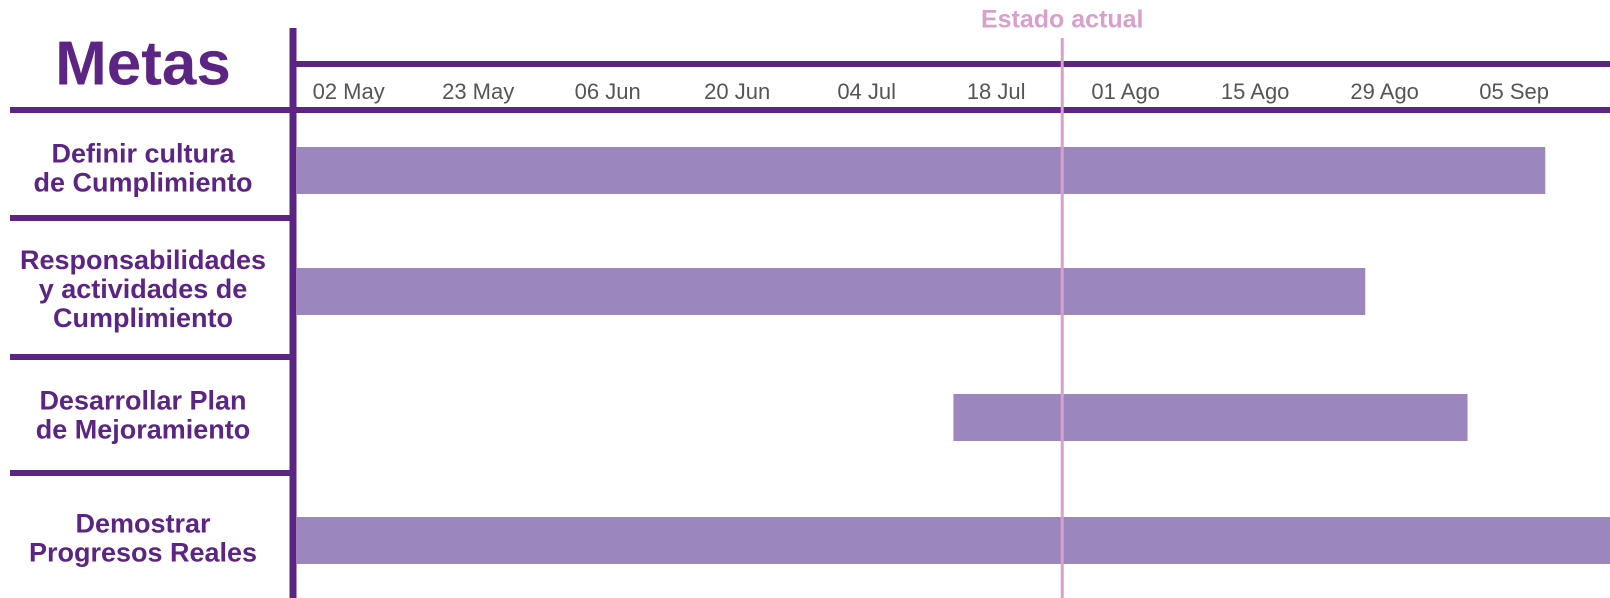 The height and width of the screenshot is (598, 1610). What do you see at coordinates (608, 91) in the screenshot?
I see `x-tick-label: 06 Jun` at bounding box center [608, 91].